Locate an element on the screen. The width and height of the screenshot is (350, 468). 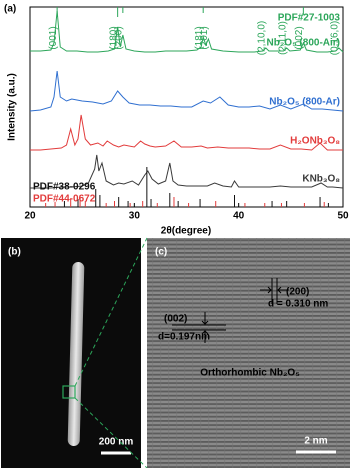
x-axis-label: 2θ(degree) is located at coordinates (186, 231).